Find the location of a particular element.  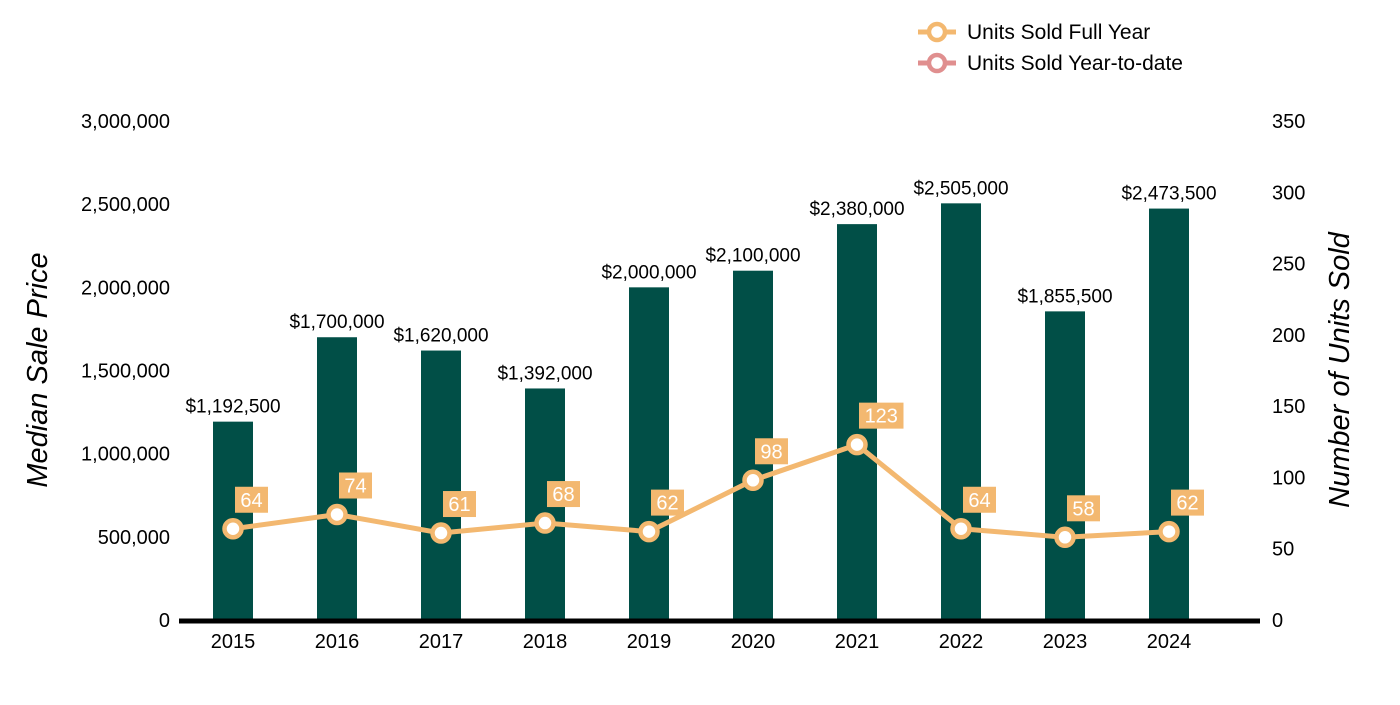

x-tick-label-2023: 2023 is located at coordinates (1065, 642).